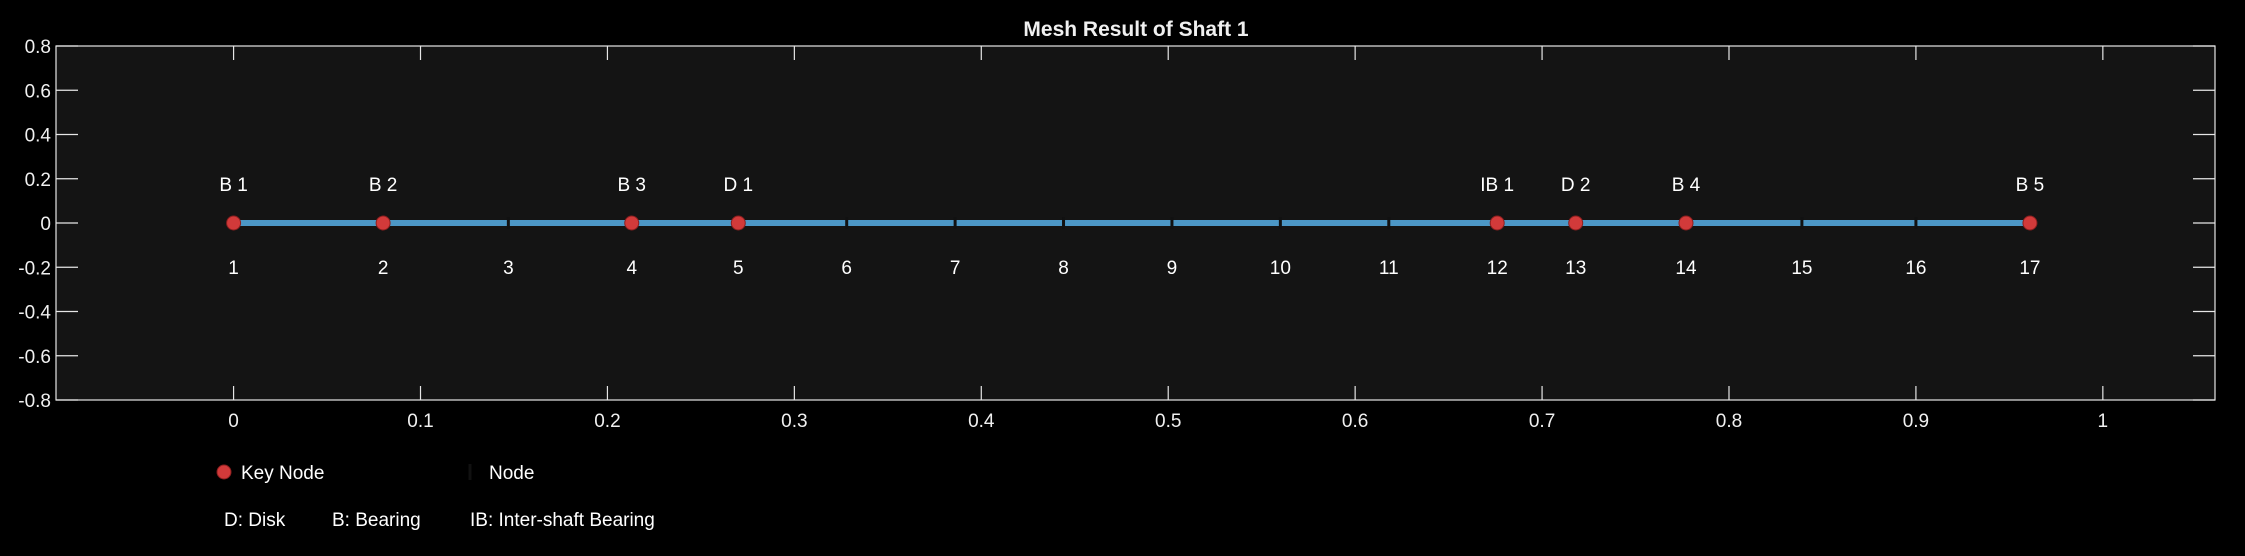 Image resolution: width=2245 pixels, height=556 pixels. Describe the element at coordinates (2030, 185) in the screenshot. I see `key-node-label: B 5` at that location.